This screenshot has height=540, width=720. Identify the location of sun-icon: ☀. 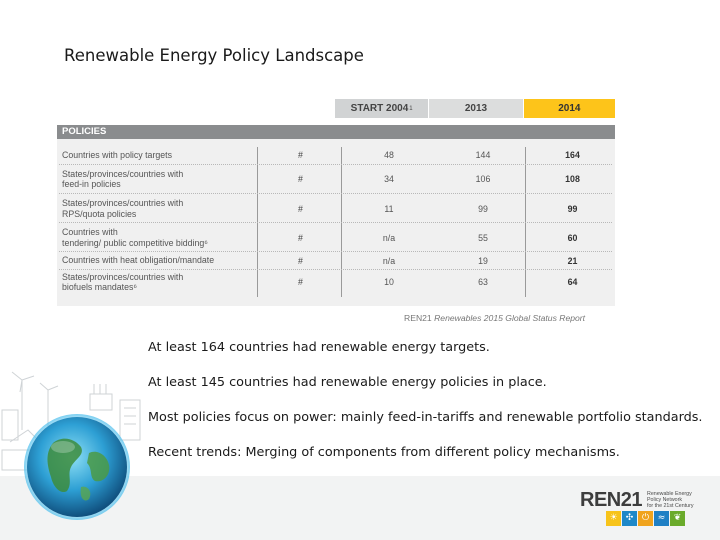
(613, 518).